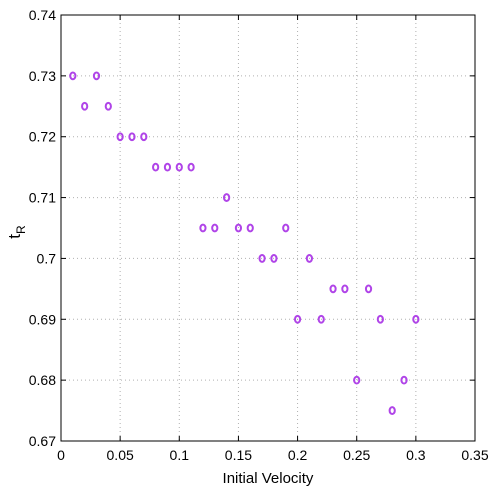 Image resolution: width=491 pixels, height=491 pixels. What do you see at coordinates (416, 455) in the screenshot?
I see `x-tick-label: 0.3` at bounding box center [416, 455].